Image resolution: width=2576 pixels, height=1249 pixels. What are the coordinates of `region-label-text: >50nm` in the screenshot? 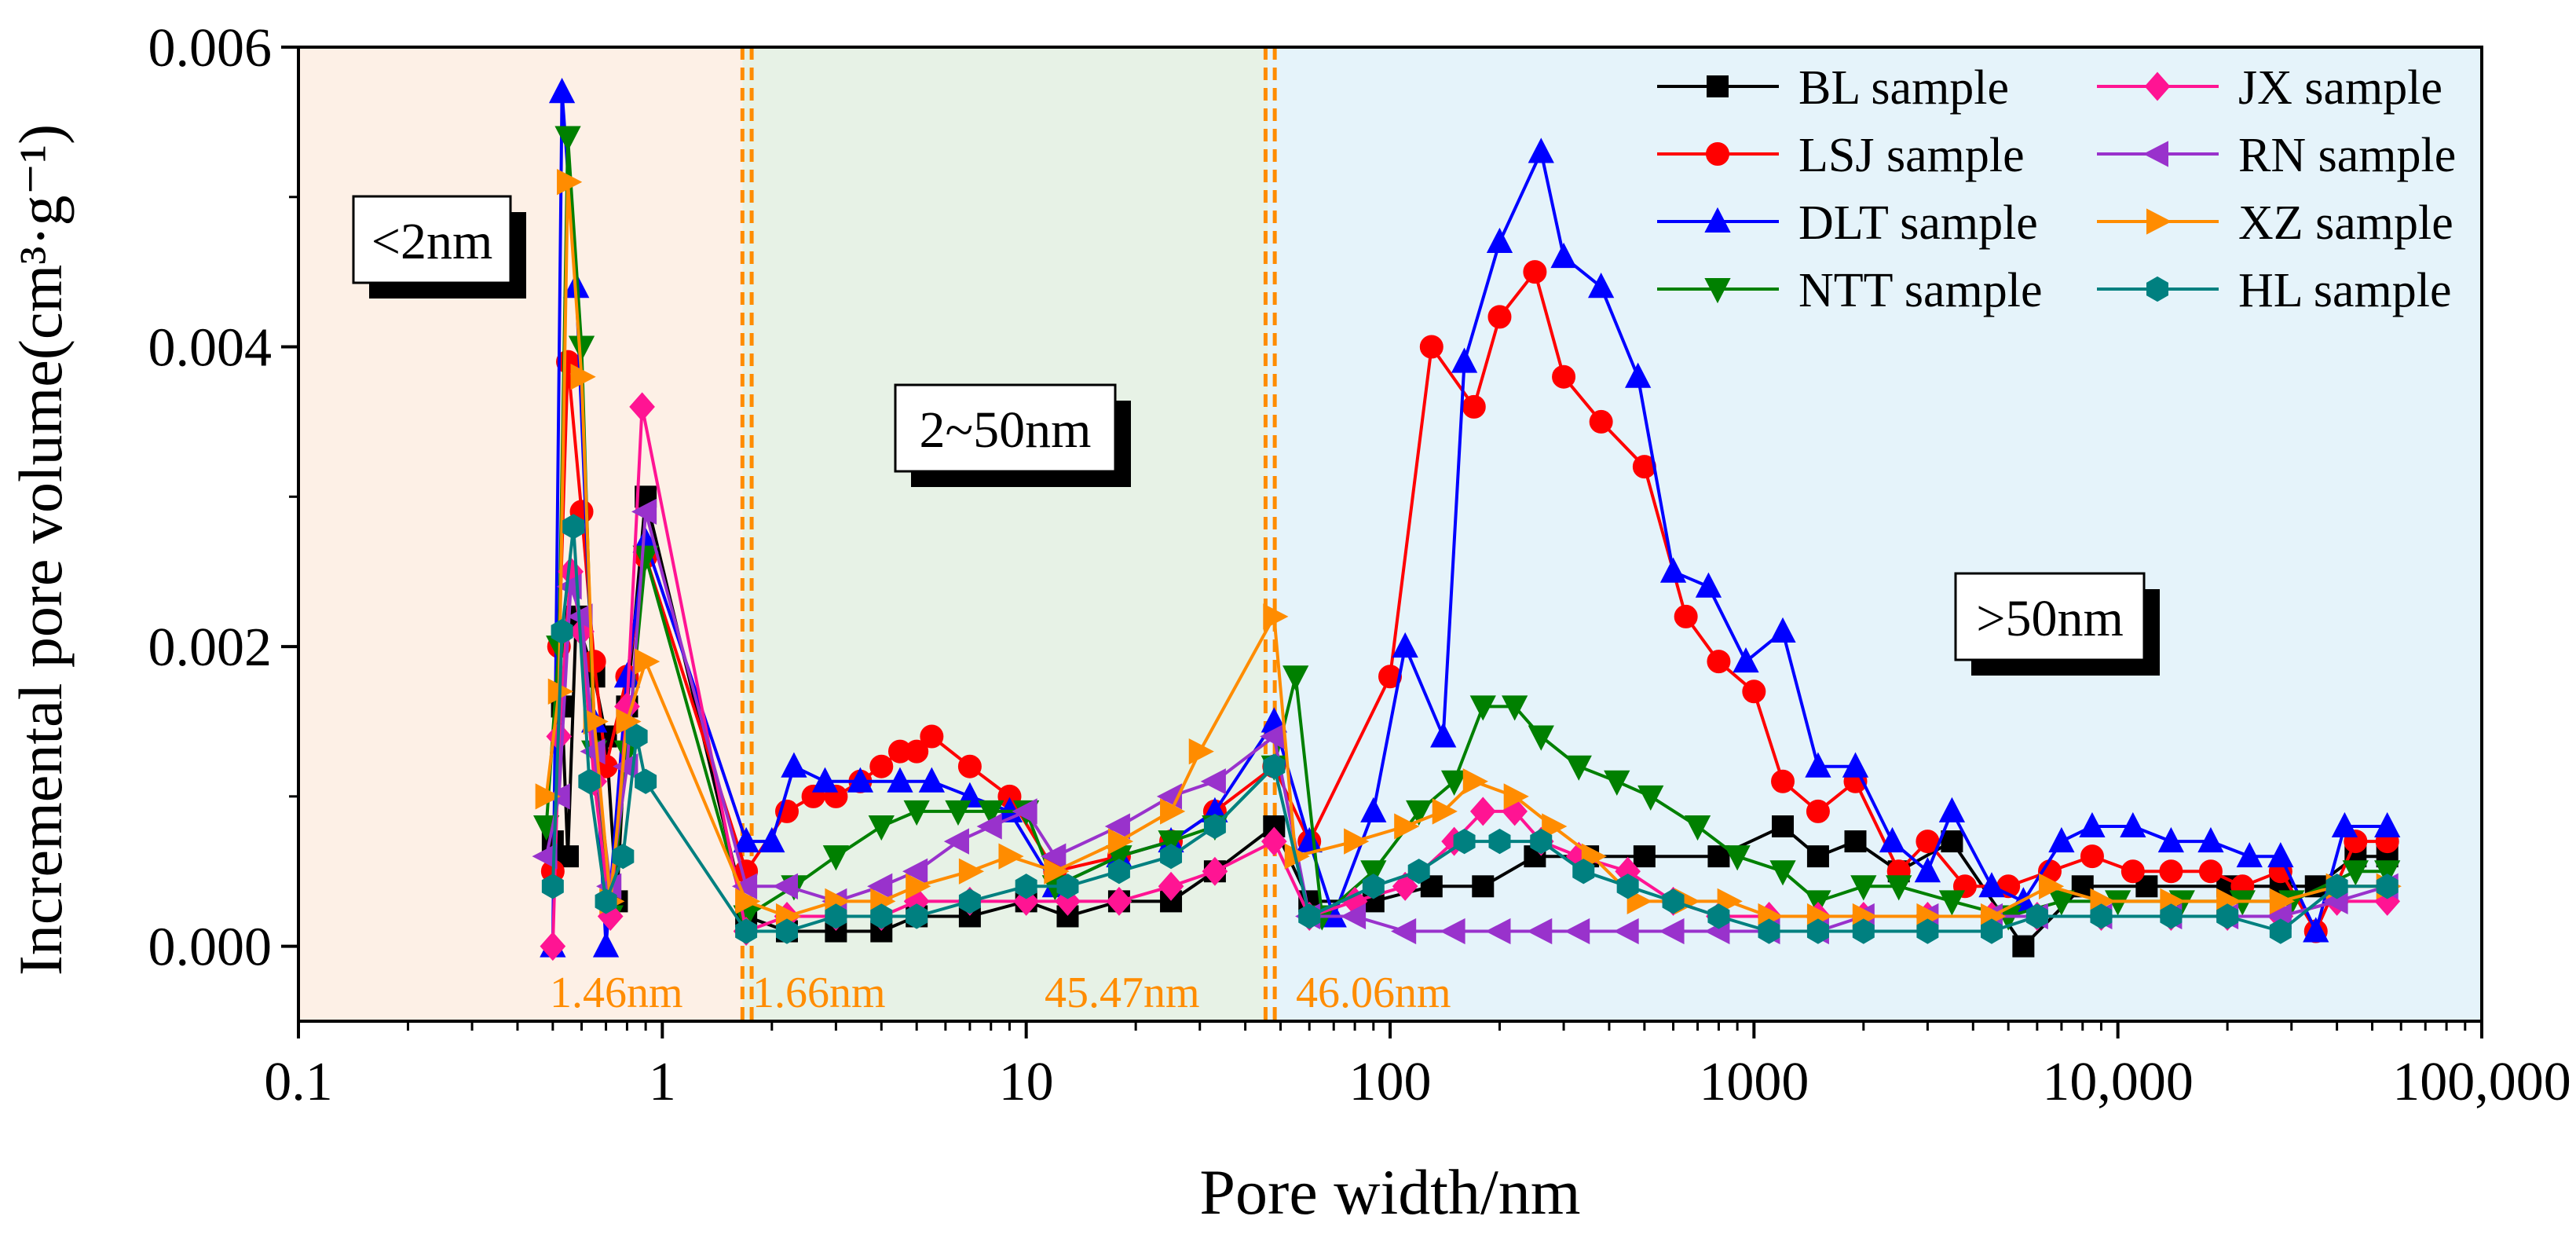 It's located at (2050, 618).